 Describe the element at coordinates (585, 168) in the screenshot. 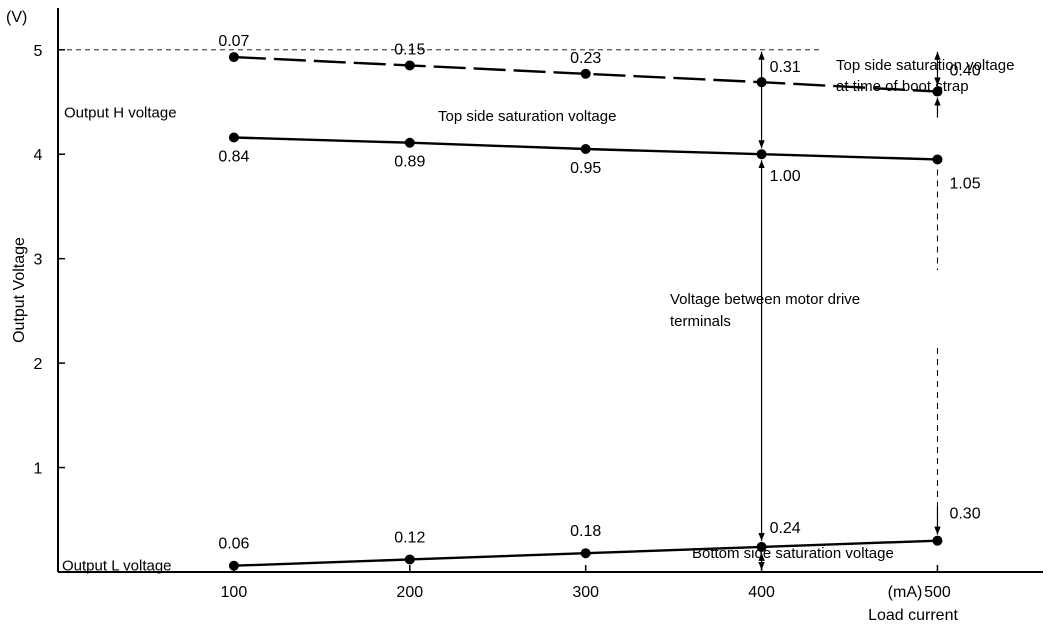

I see `data-label-output-h: 0.95` at that location.